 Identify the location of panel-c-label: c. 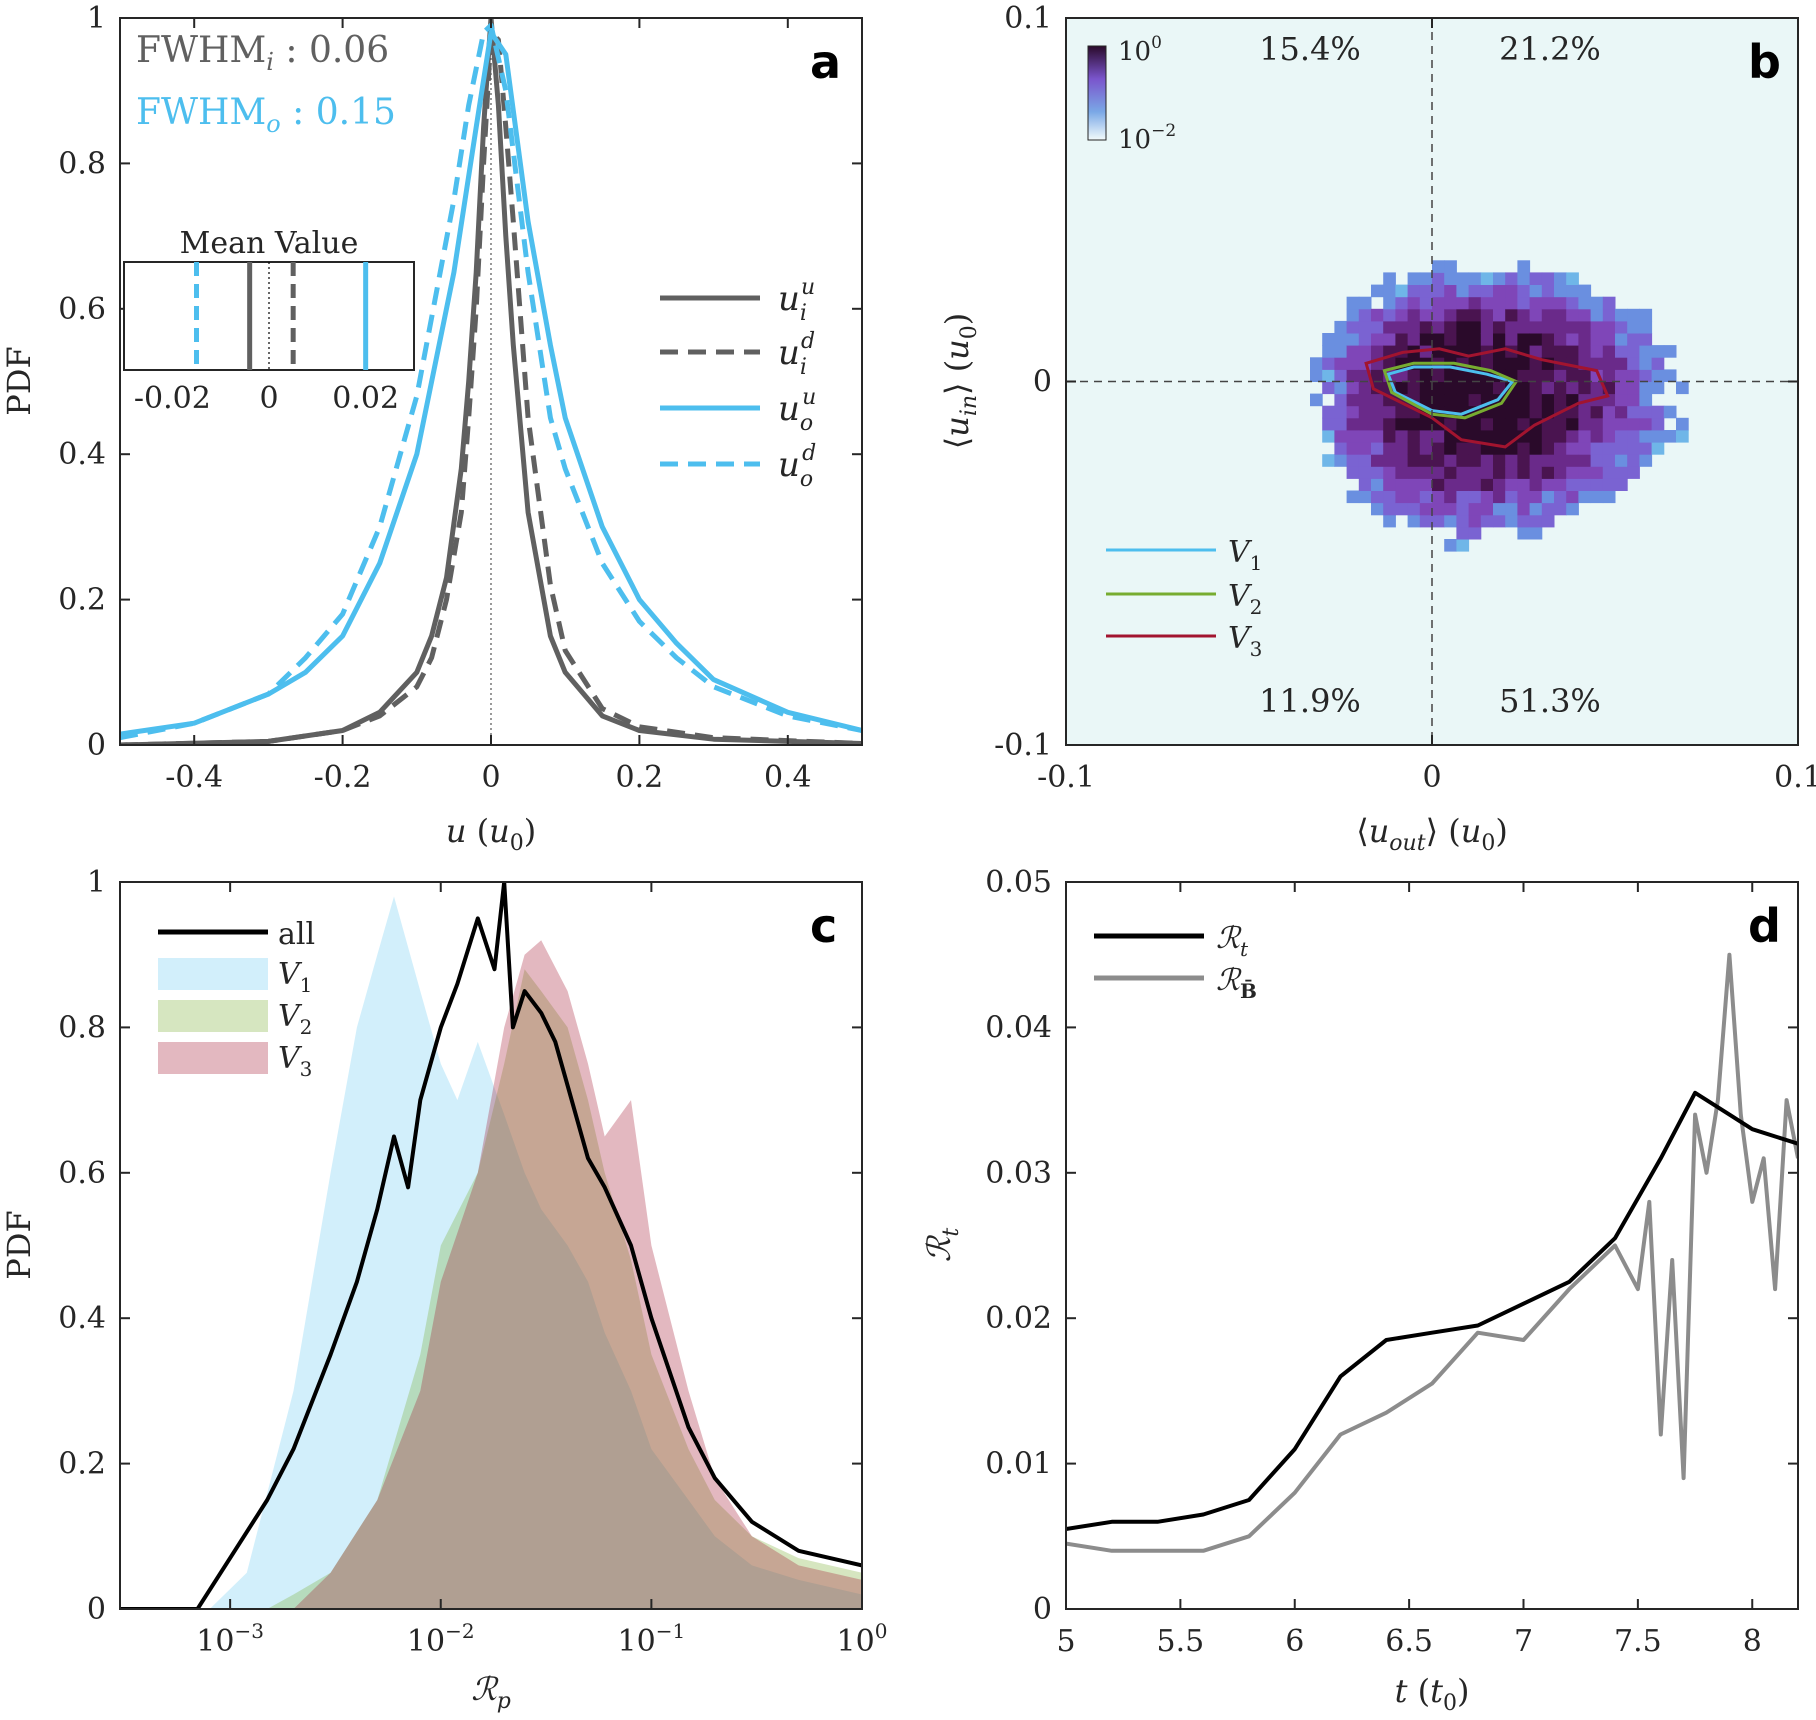
(823, 926).